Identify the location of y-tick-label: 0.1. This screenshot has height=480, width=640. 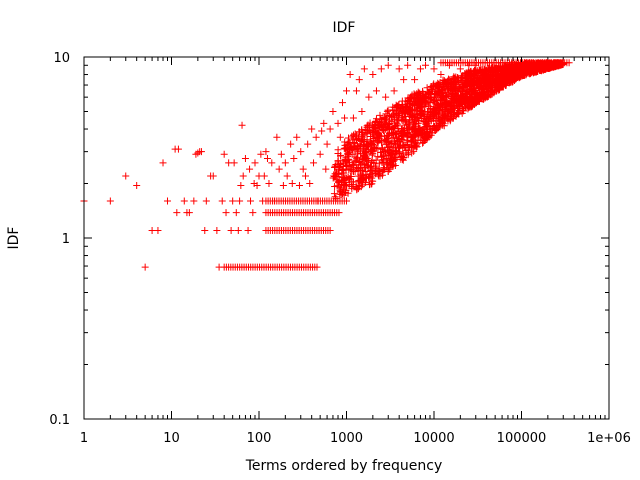
(59, 420).